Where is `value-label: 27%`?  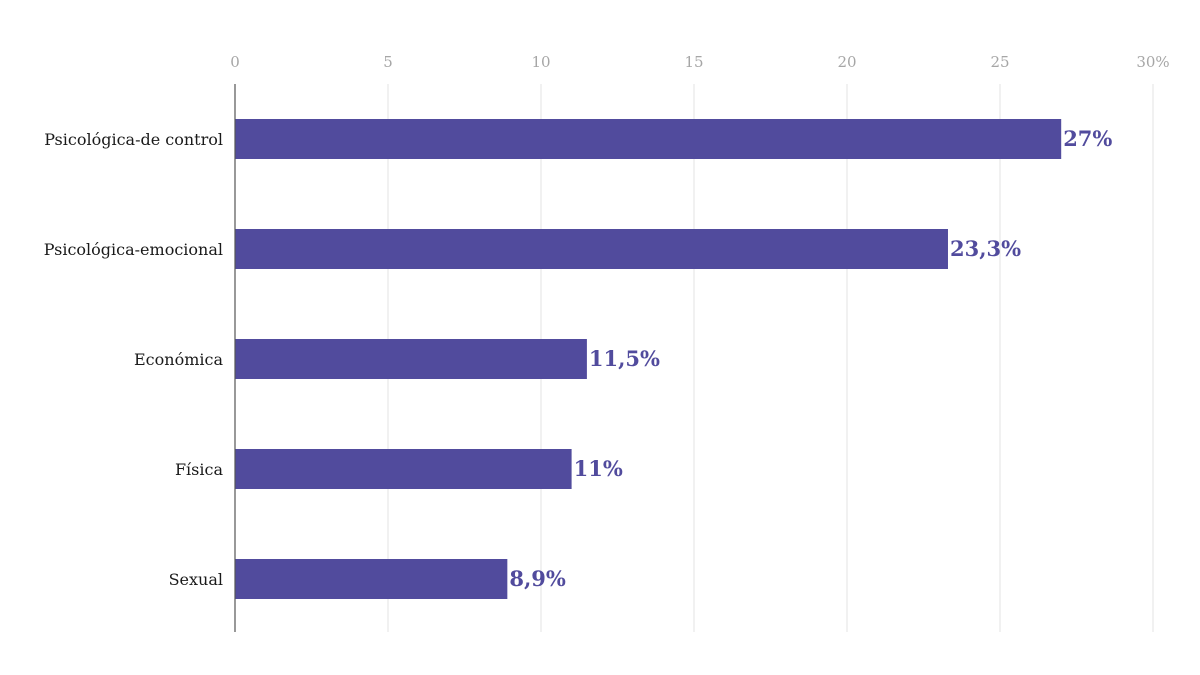 value-label: 27% is located at coordinates (1087, 138).